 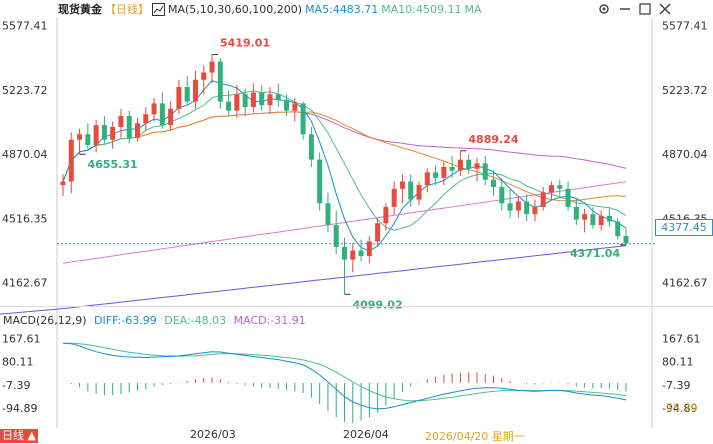 What do you see at coordinates (25, 155) in the screenshot?
I see `price-y-axis-left: 5577.41 5223.72 4870.04 4516.35 4162.67` at bounding box center [25, 155].